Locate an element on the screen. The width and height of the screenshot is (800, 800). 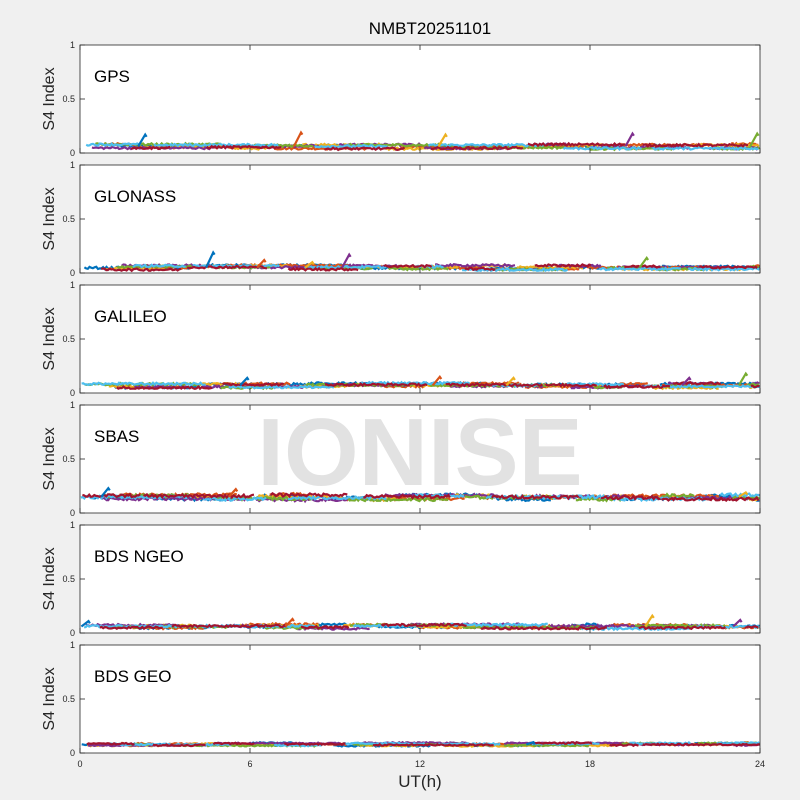
x-tick-label: 24 is located at coordinates (760, 764).